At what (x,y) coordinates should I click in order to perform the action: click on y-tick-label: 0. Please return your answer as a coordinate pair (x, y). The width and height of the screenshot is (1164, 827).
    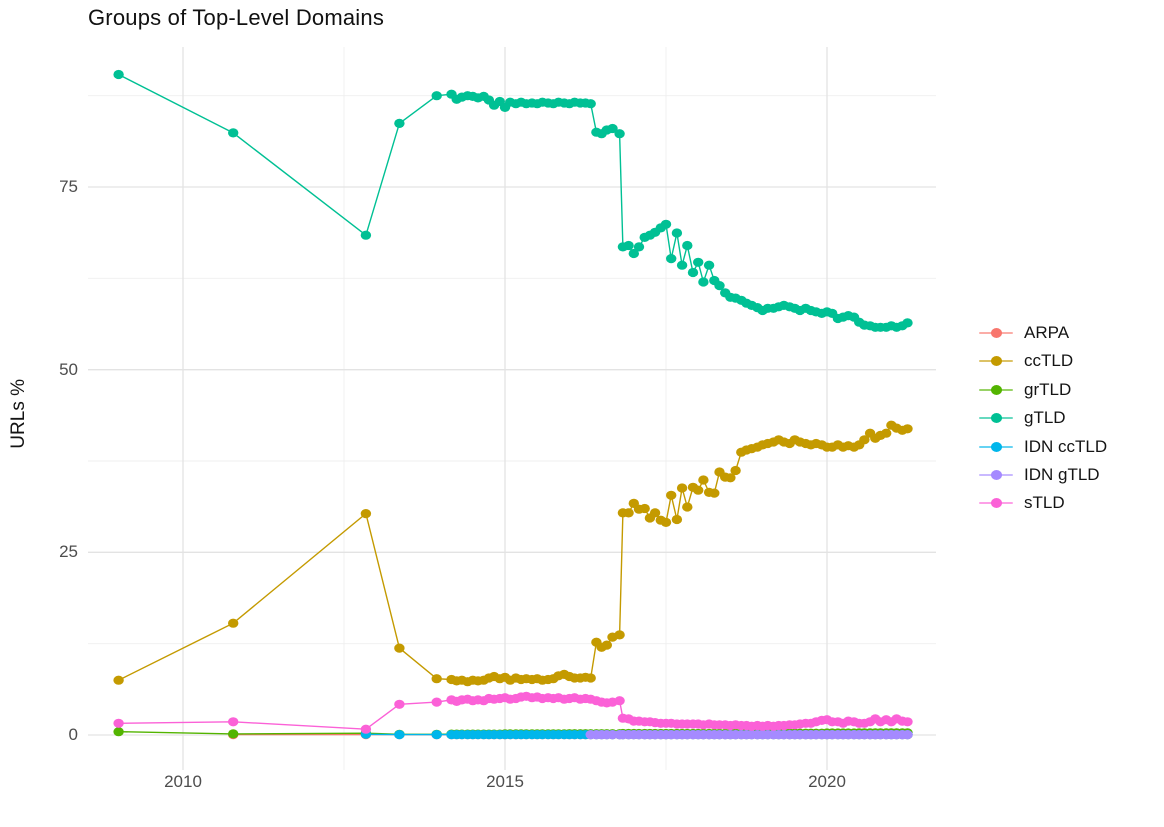
    Looking at the image, I should click on (73, 734).